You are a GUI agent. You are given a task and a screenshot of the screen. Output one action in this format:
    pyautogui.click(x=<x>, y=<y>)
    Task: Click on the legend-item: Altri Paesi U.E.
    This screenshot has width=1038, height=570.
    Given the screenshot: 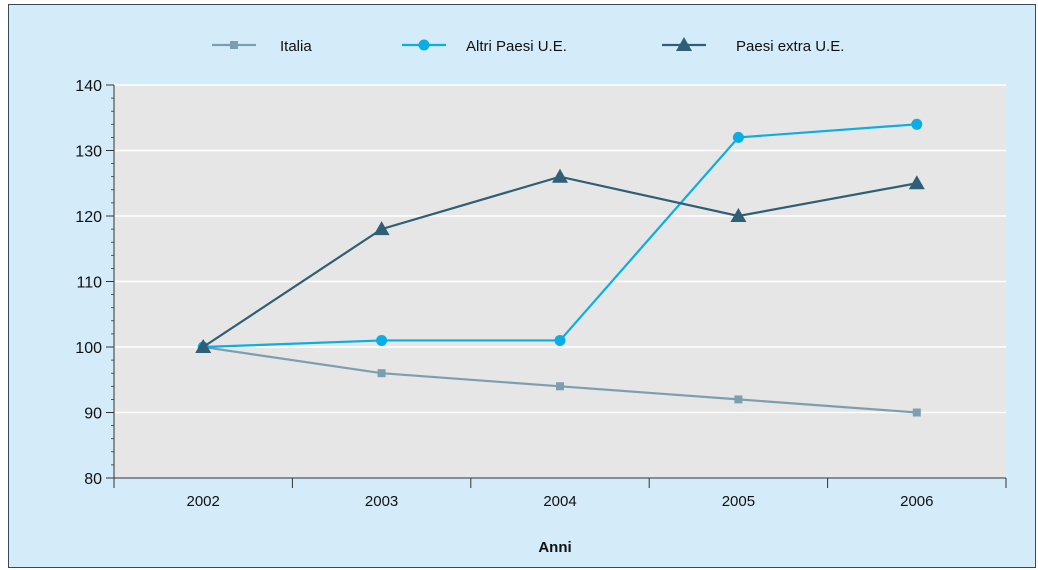 What is the action you would take?
    pyautogui.click(x=484, y=46)
    